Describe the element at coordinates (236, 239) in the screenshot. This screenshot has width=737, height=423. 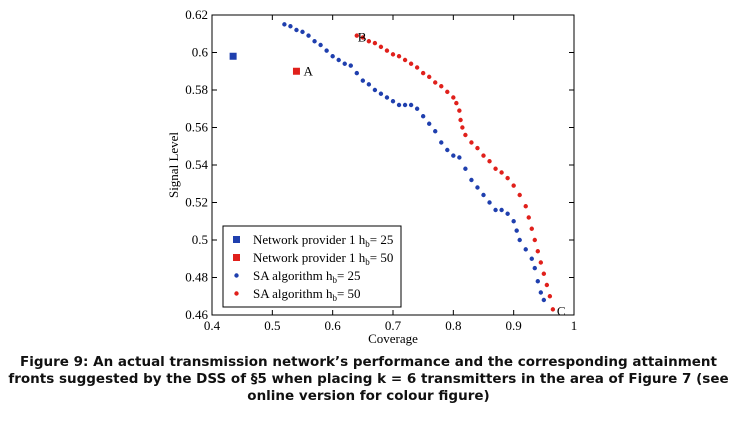
I see `legend-square-swatch` at that location.